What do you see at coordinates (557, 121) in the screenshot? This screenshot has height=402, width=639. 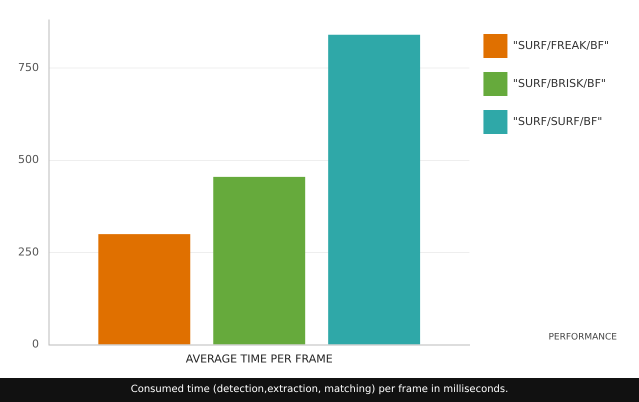 I see `legend-label: "SURF/SURF/BF"` at bounding box center [557, 121].